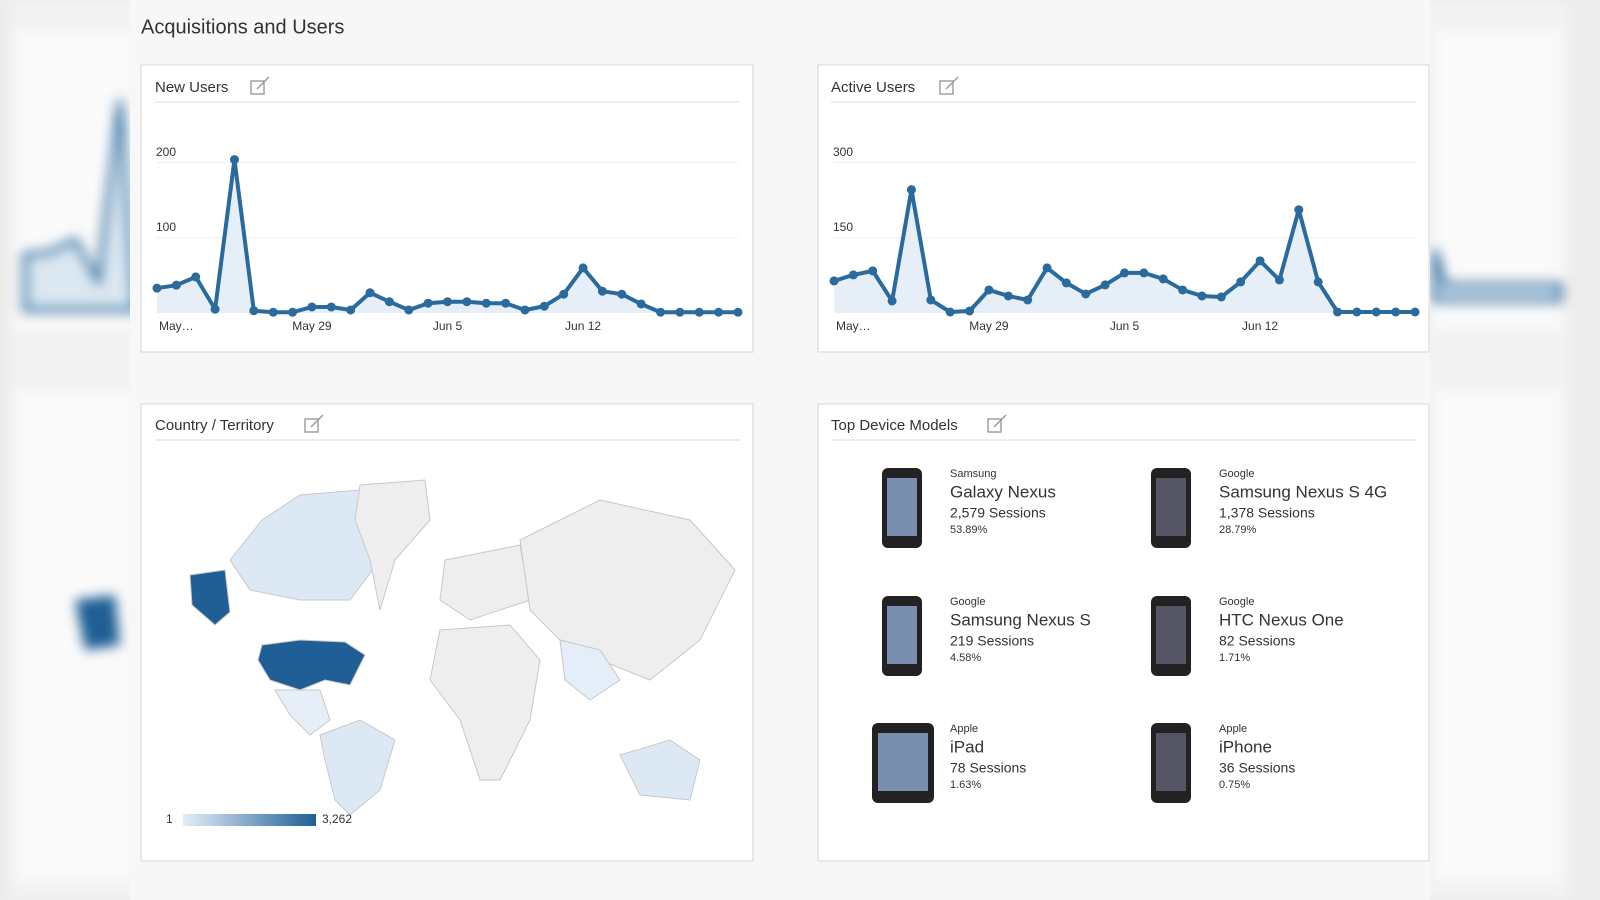 Image resolution: width=1600 pixels, height=900 pixels. Describe the element at coordinates (337, 819) in the screenshot. I see `legend-max: 3,262` at that location.